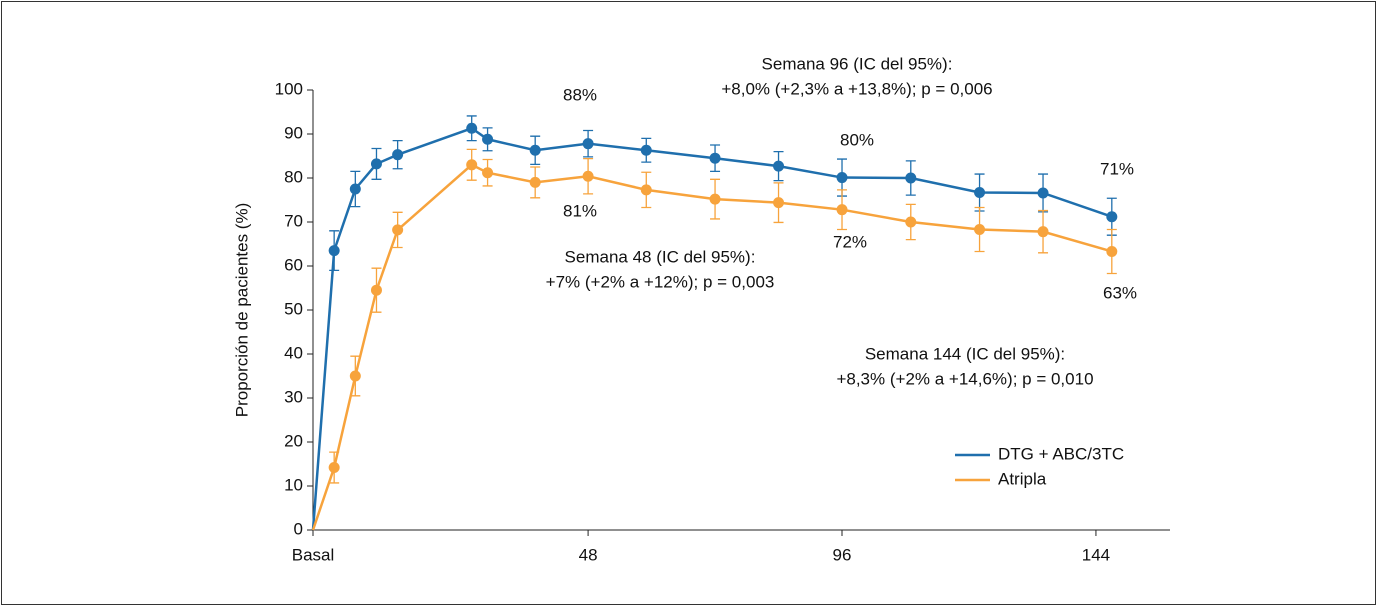 The image size is (1378, 607). I want to click on y-tick-label: 30, so click(293, 396).